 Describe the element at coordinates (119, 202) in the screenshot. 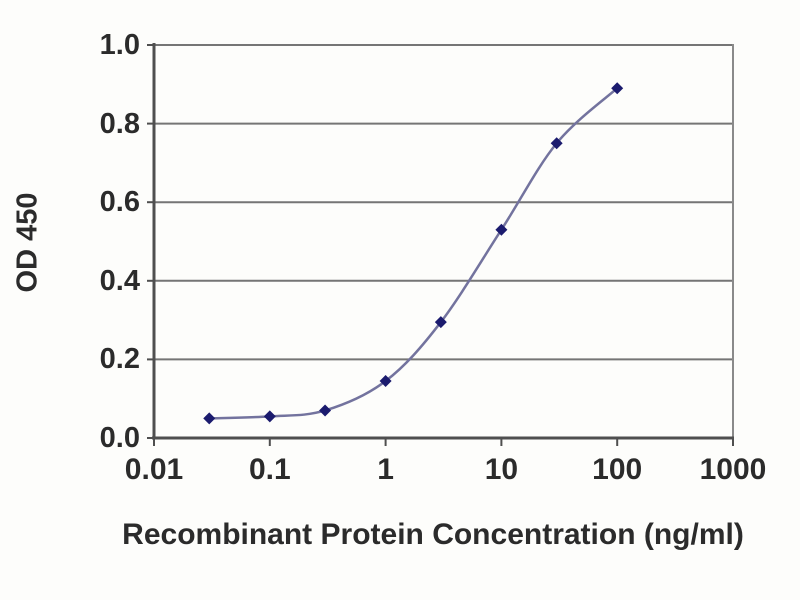

I see `y-tick-label: 0.6` at that location.